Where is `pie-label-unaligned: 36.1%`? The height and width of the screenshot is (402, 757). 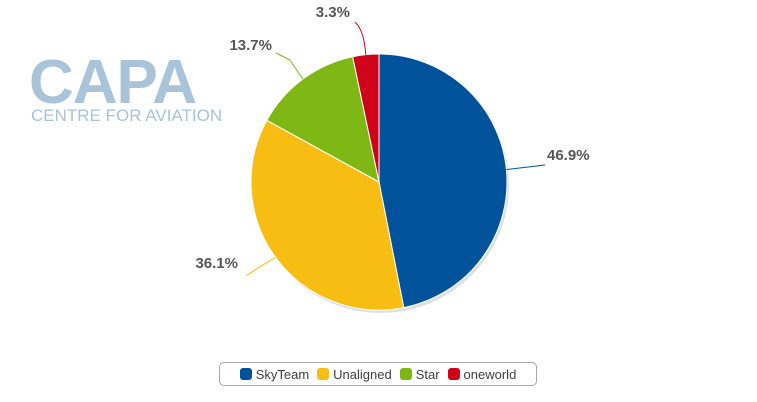
pie-label-unaligned: 36.1% is located at coordinates (216, 263).